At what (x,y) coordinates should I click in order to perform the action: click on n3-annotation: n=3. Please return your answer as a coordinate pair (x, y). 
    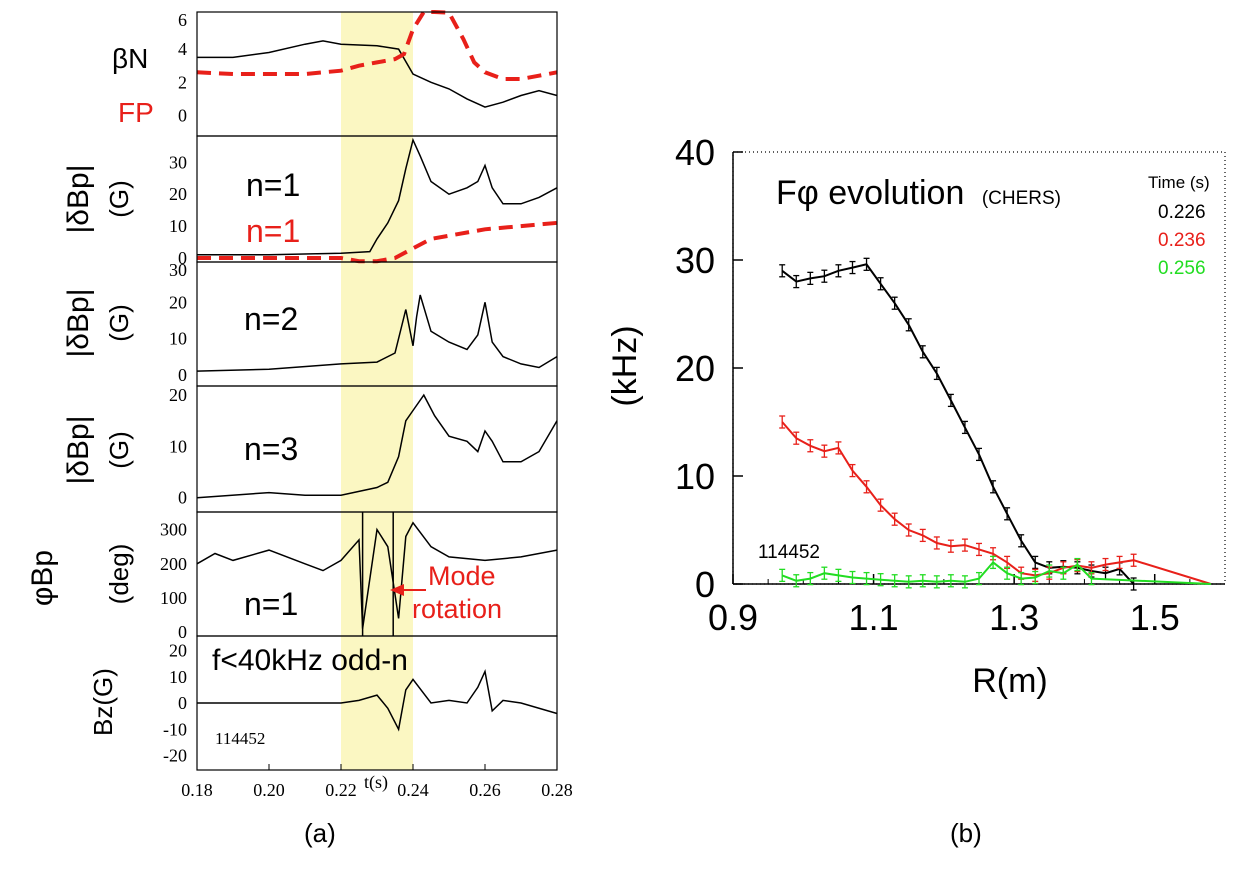
    Looking at the image, I should click on (271, 449).